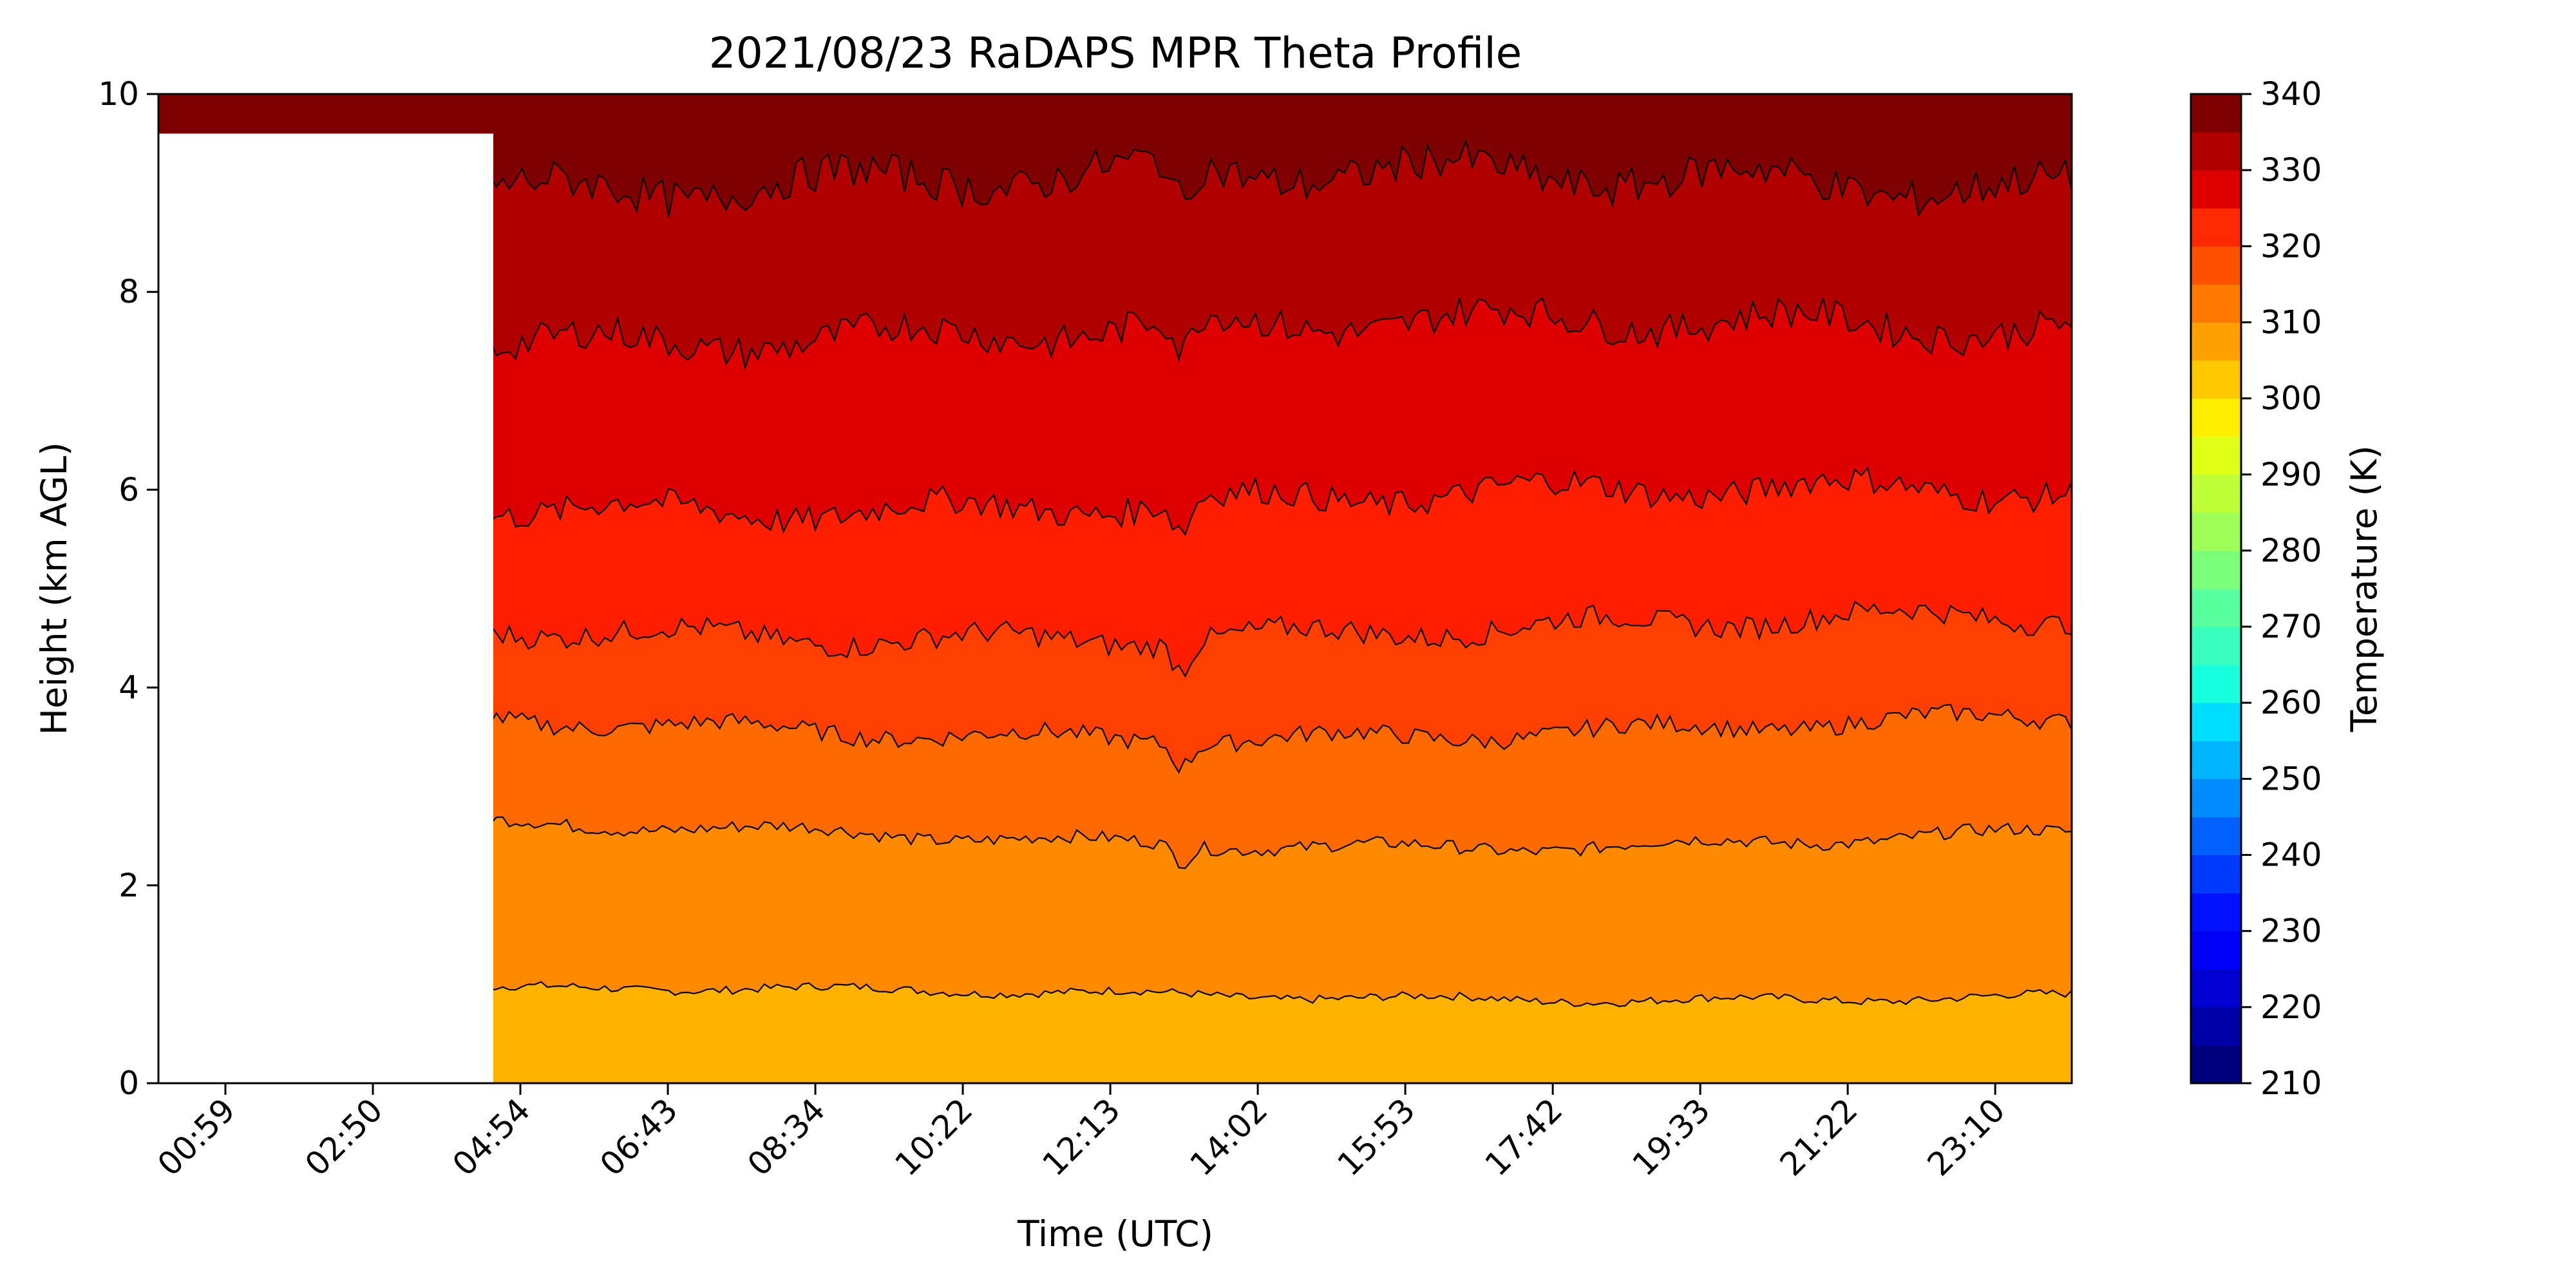 This screenshot has height=1288, width=2576. What do you see at coordinates (128, 490) in the screenshot?
I see `y-tick-label: 6` at bounding box center [128, 490].